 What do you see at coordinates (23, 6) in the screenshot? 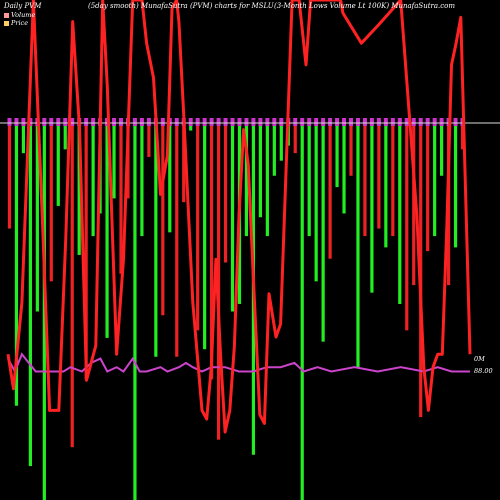
I see `header-left: Daily PVM` at bounding box center [23, 6].